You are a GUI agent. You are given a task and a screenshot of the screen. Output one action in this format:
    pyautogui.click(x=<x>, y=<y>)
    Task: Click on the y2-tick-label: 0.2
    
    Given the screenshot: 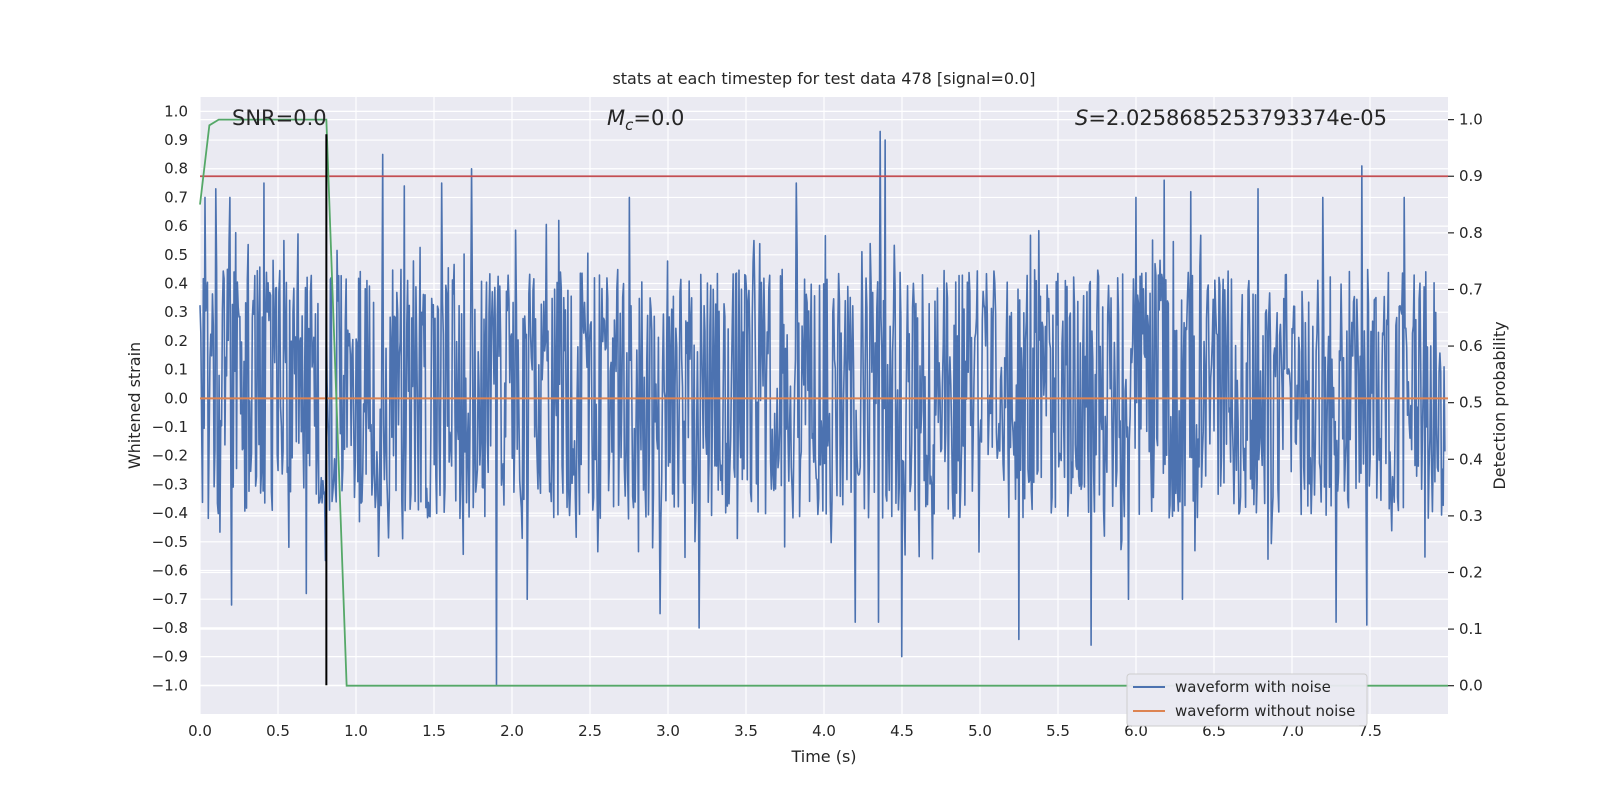 What is the action you would take?
    pyautogui.click(x=1471, y=572)
    